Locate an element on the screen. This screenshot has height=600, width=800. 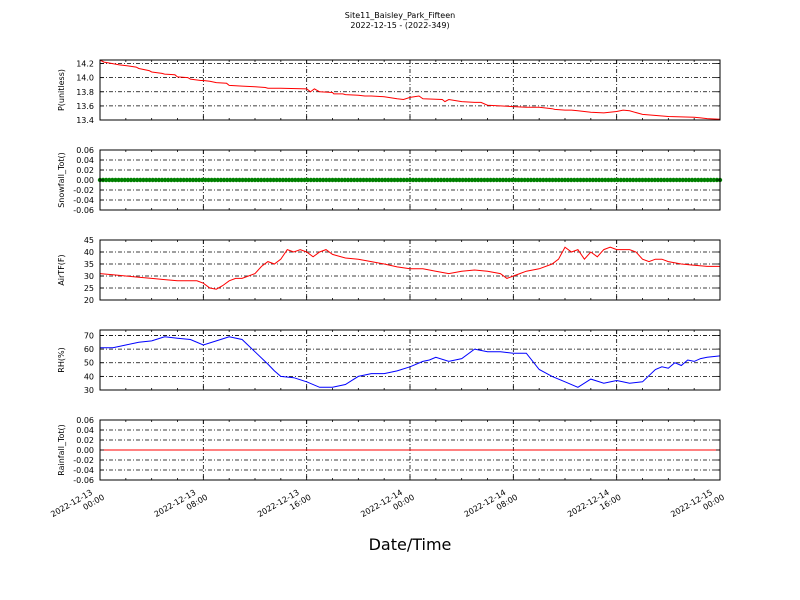
y-tick-label: -0.02 is located at coordinates (83, 190).